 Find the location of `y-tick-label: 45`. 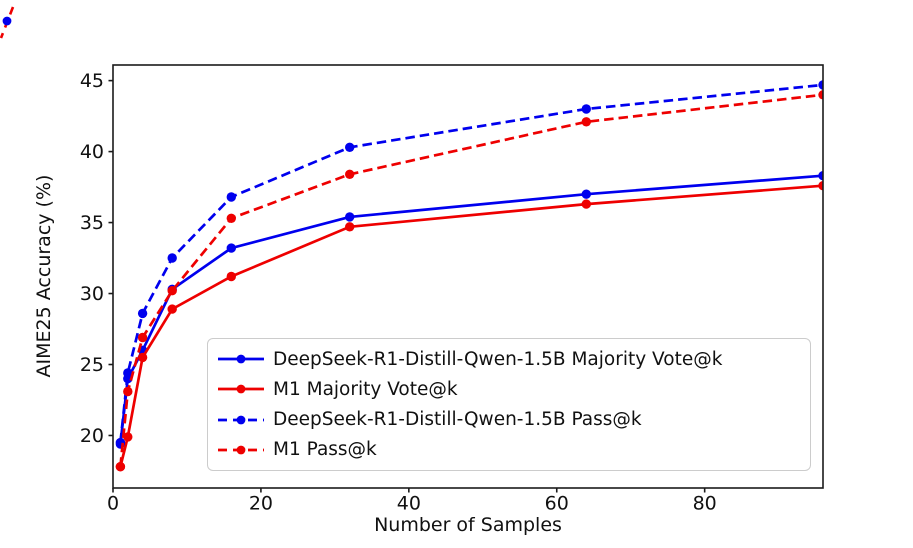

y-tick-label: 45 is located at coordinates (92, 81).